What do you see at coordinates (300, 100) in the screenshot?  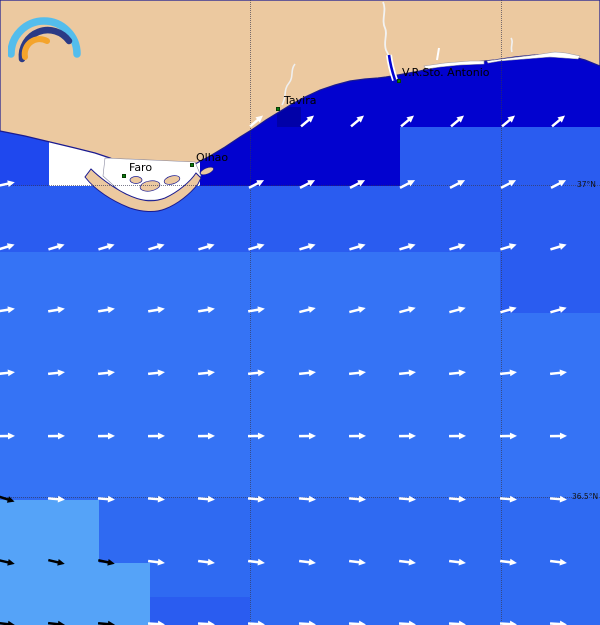 I see `city-label: Tavira` at bounding box center [300, 100].